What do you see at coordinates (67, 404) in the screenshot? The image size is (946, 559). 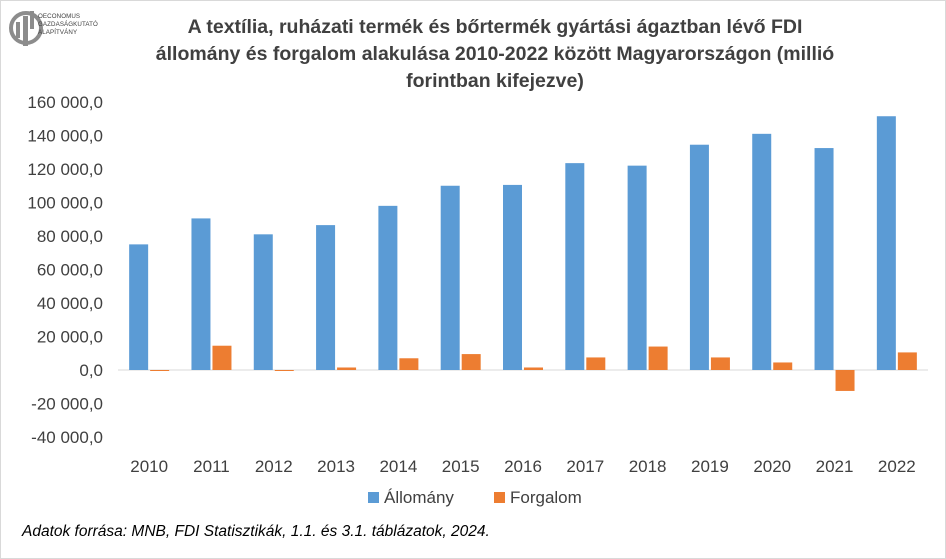 I see `y-tick-label: -20 000,0` at bounding box center [67, 404].